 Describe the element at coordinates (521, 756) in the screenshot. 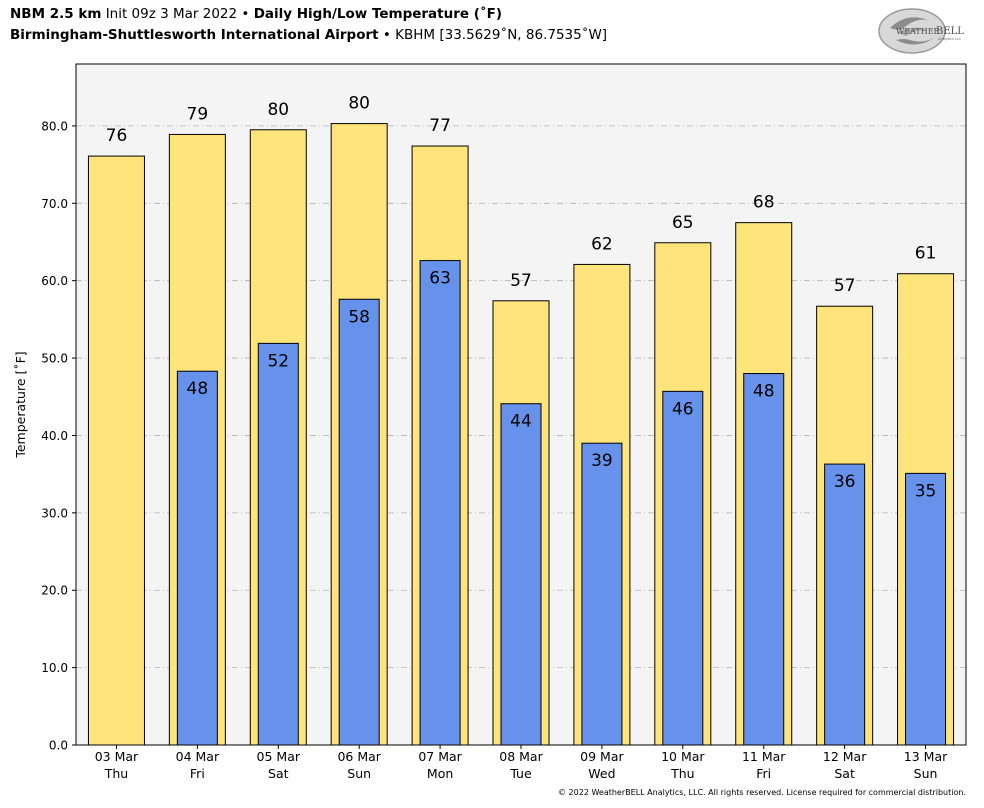

I see `x-tick-label-date: 08 Mar` at that location.